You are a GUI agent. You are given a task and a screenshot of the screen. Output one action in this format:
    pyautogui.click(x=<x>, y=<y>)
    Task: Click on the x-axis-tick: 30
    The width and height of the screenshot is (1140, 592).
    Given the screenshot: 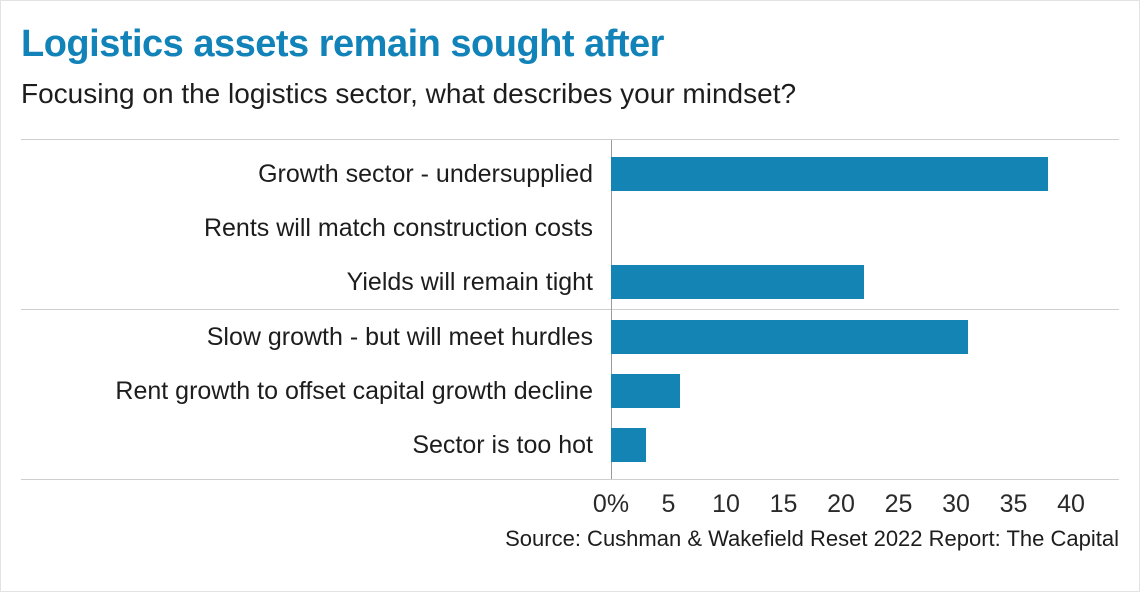 What is the action you would take?
    pyautogui.click(x=956, y=504)
    